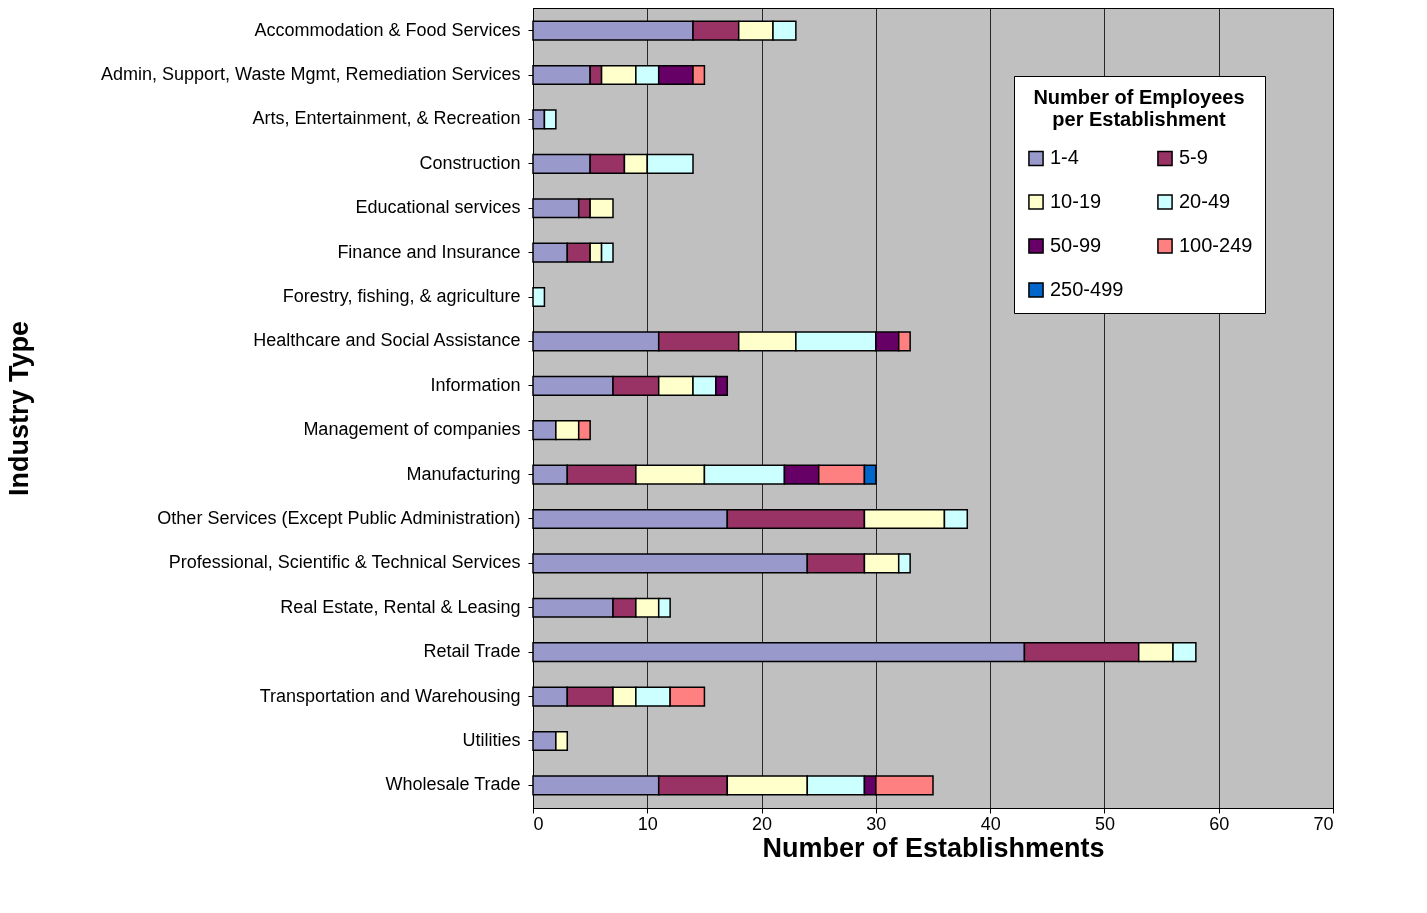  I want to click on y-tick-label: Real Estate, Rental & Leasing, so click(400, 606).